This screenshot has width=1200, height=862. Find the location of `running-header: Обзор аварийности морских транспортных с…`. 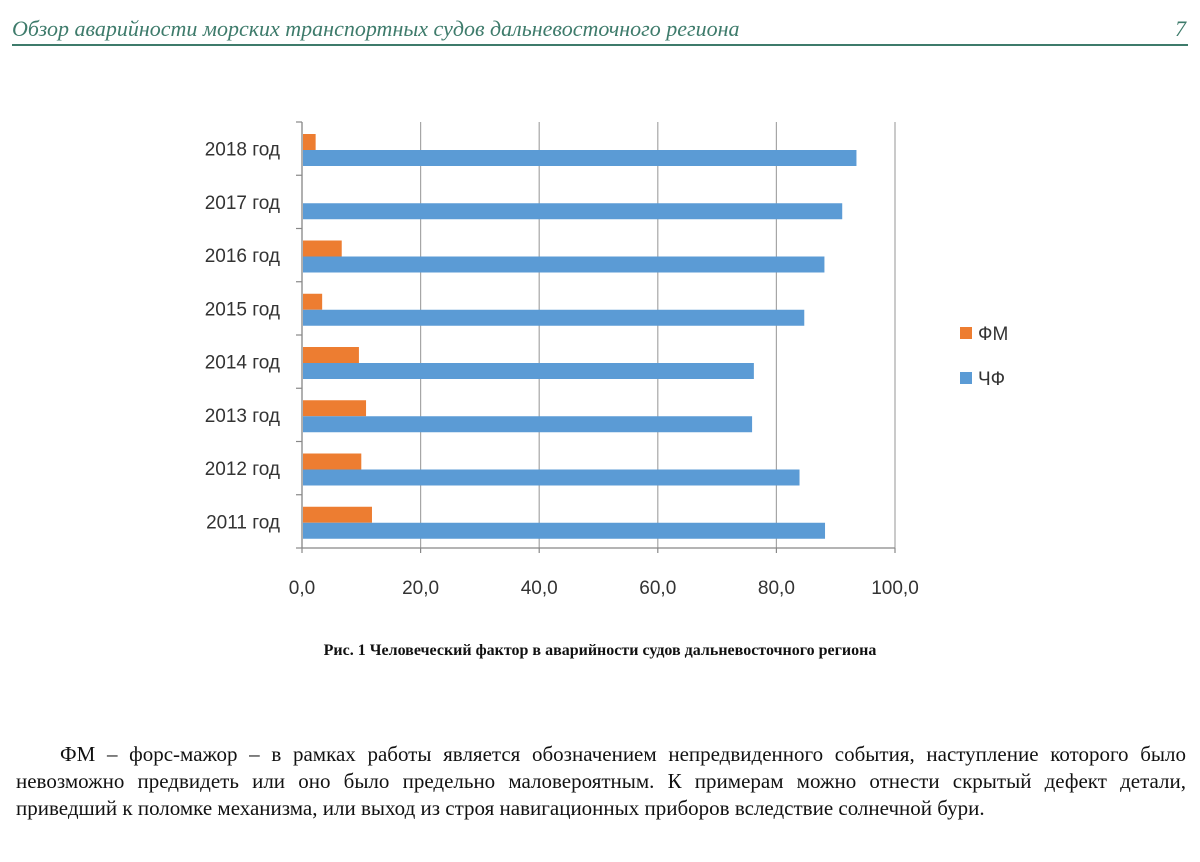

running-header: Обзор аварийности морских транспортных с… is located at coordinates (600, 30).